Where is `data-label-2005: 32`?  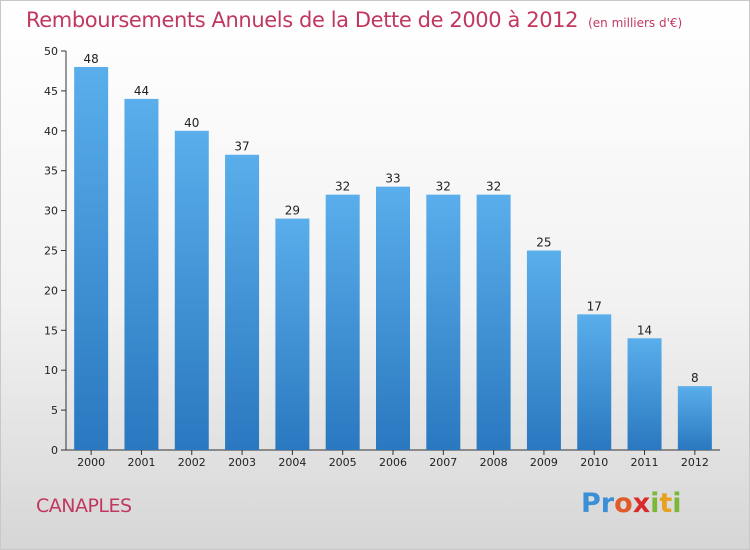 data-label-2005: 32 is located at coordinates (342, 187).